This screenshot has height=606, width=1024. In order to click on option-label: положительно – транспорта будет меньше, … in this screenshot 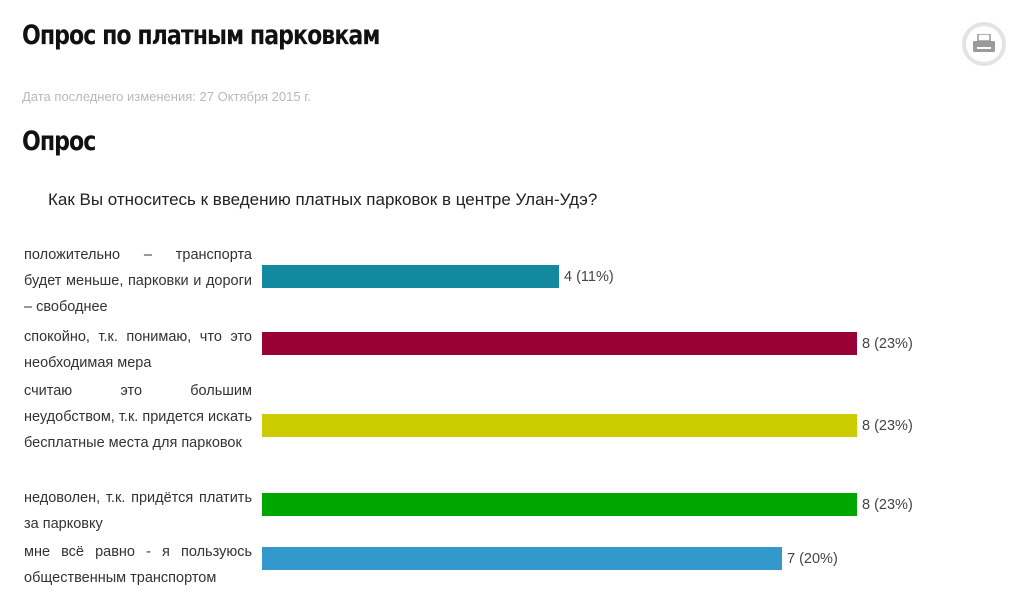, I will do `click(138, 281)`.